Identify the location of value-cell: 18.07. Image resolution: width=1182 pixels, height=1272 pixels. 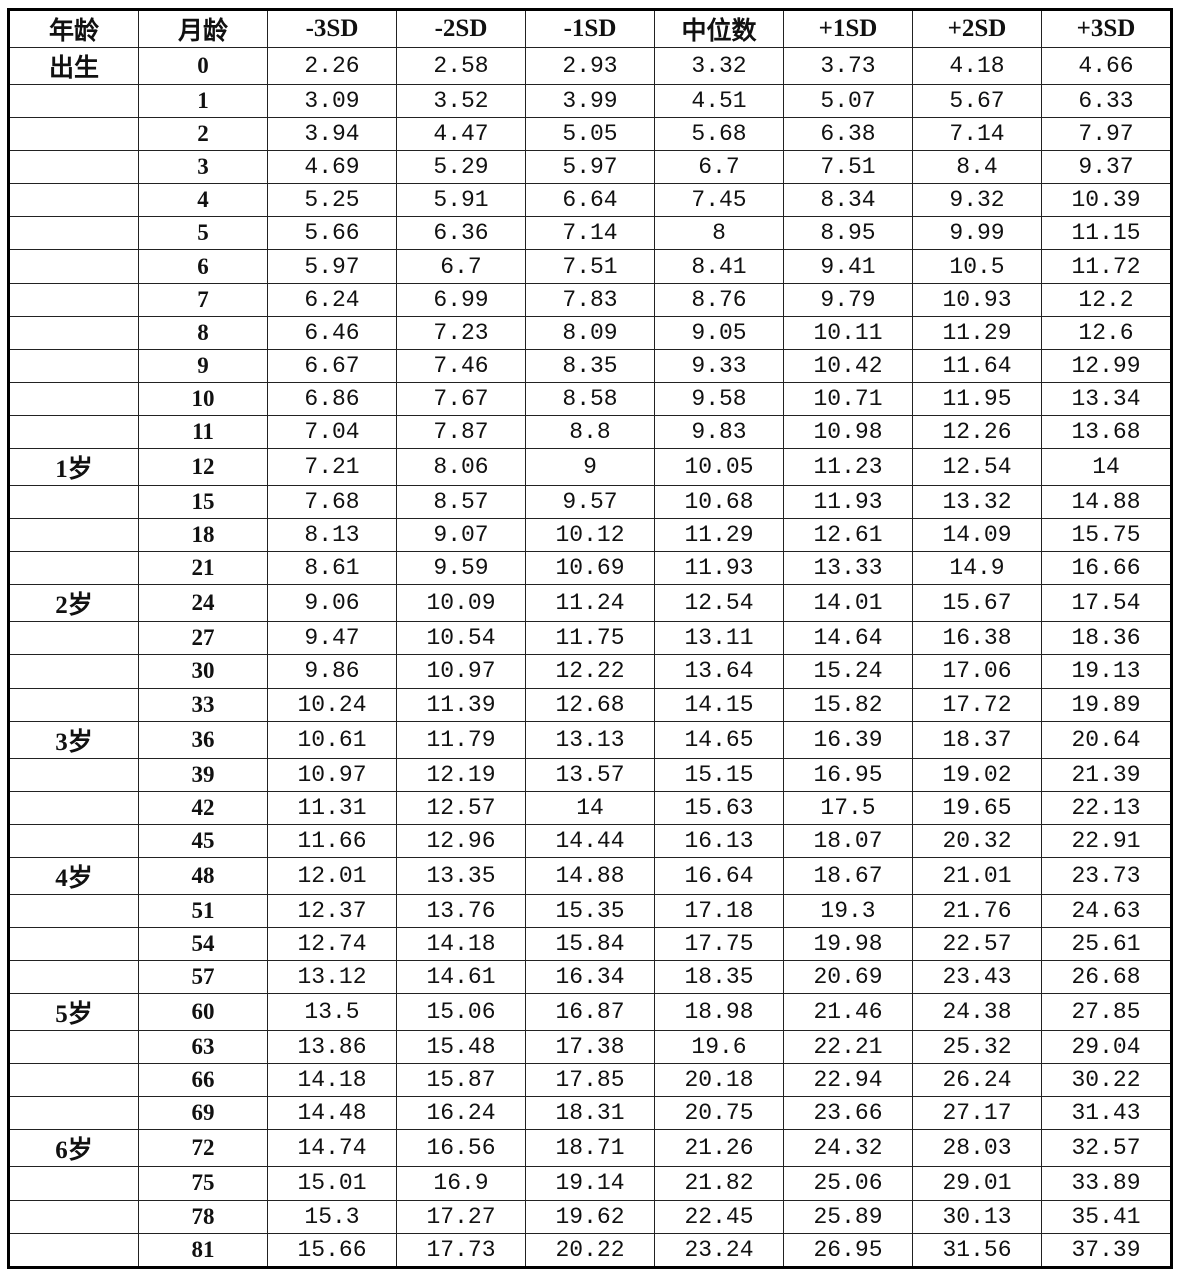
(848, 840).